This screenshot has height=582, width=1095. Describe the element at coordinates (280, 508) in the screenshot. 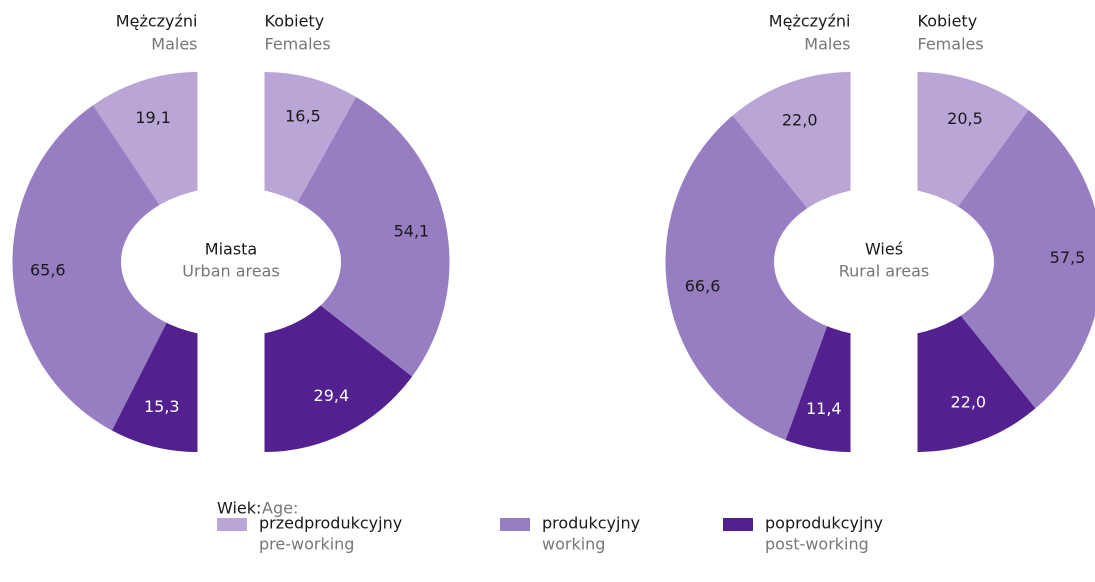

I see `legend-title-en: Age:` at that location.